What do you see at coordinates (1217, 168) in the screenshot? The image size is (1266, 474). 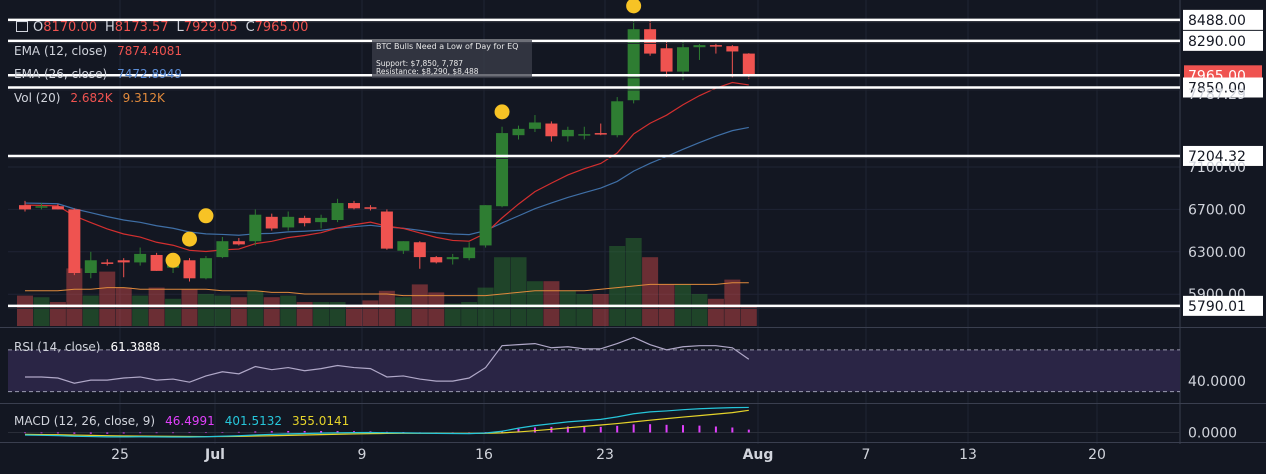 I see `price-tick-label: 7100.00` at bounding box center [1217, 168].